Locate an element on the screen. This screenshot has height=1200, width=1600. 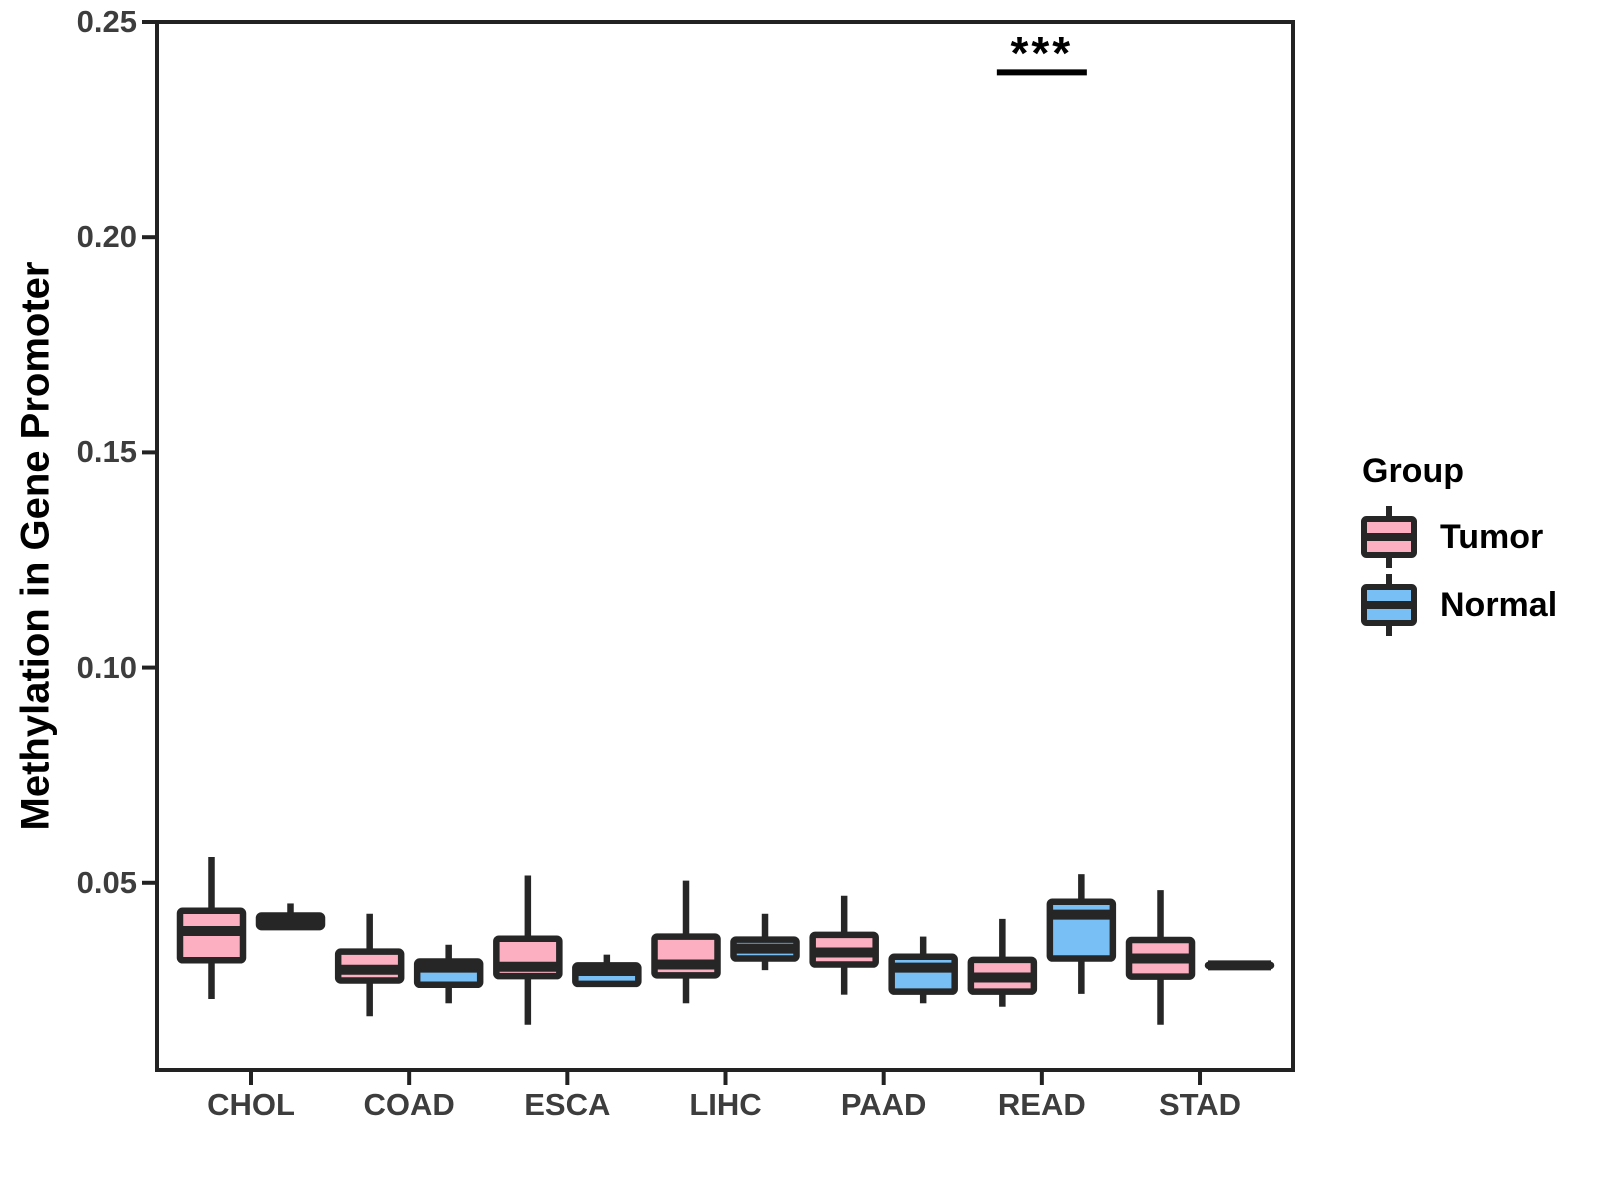
x-tick-label-esca: ESCA is located at coordinates (567, 1104).